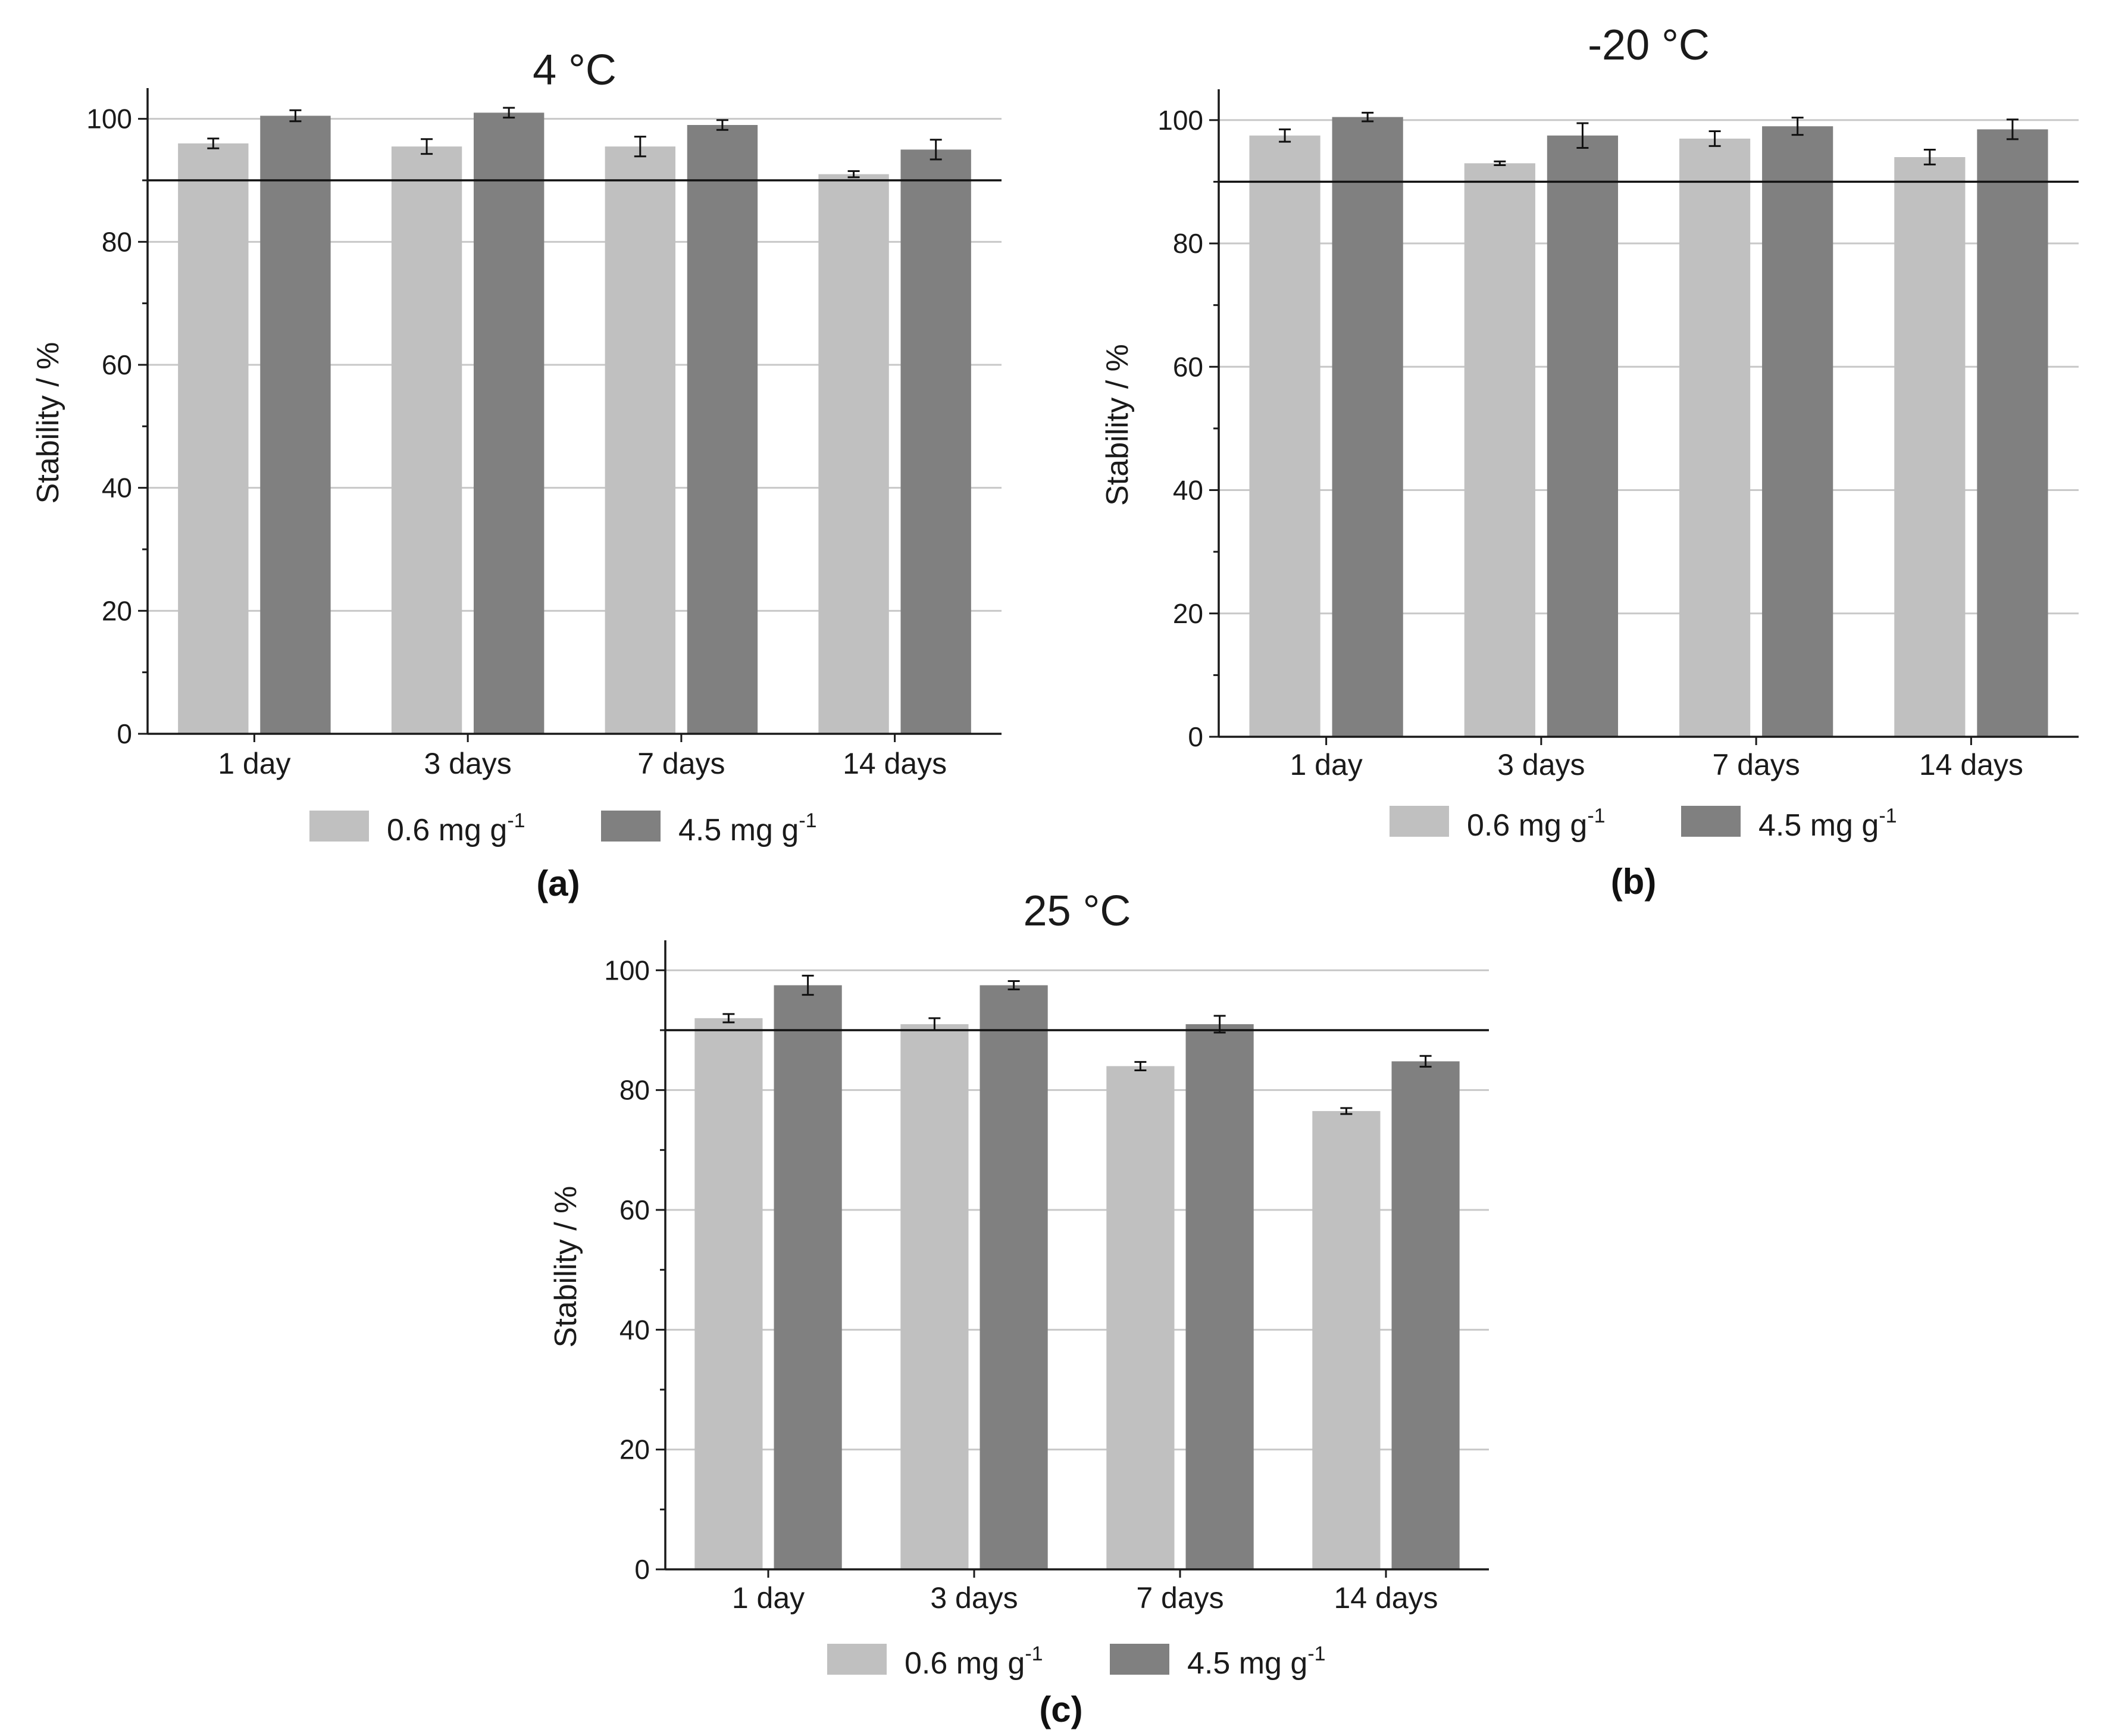  Describe the element at coordinates (558, 883) in the screenshot. I see `panel-label: (a)` at that location.